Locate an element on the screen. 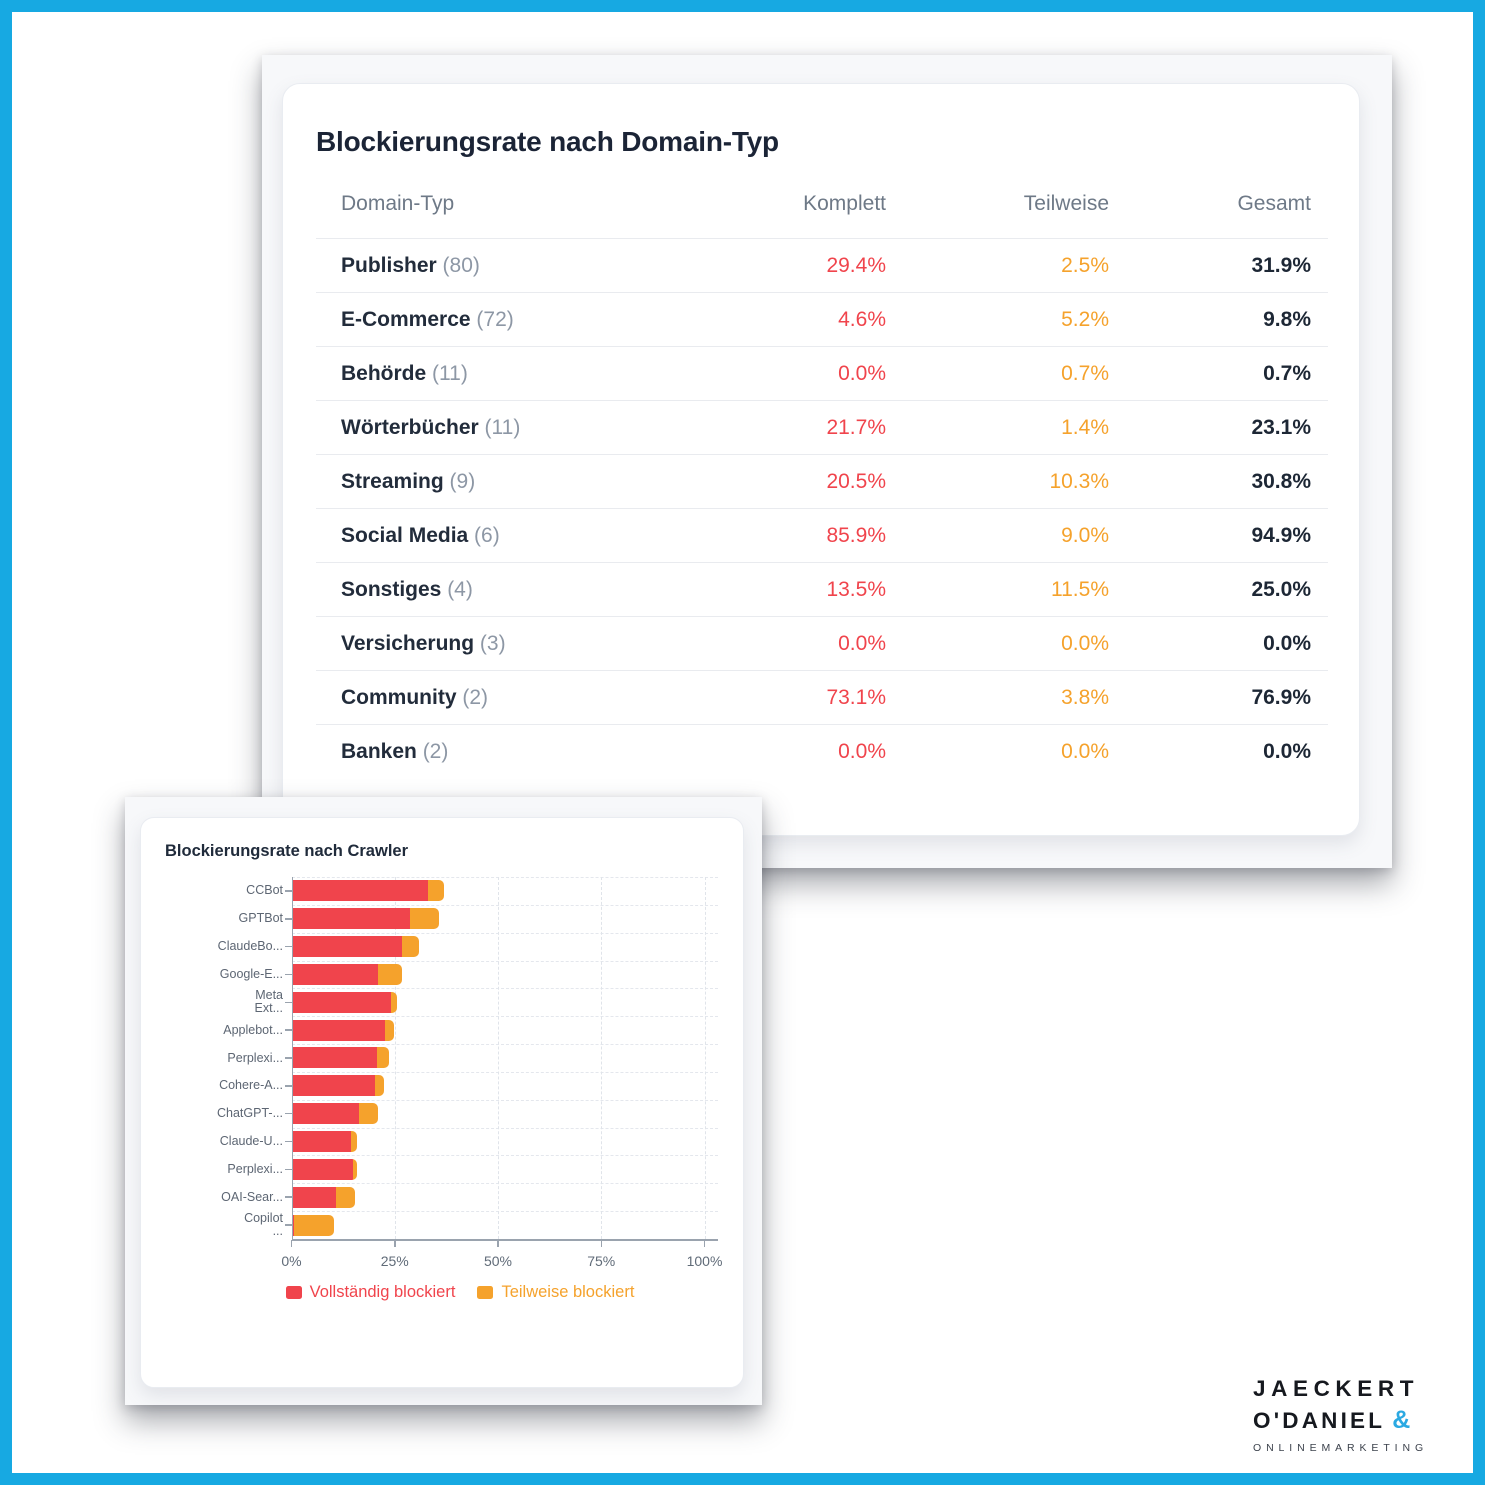 The height and width of the screenshot is (1485, 1485). domain-type-cell: Streaming (9) is located at coordinates (526, 482).